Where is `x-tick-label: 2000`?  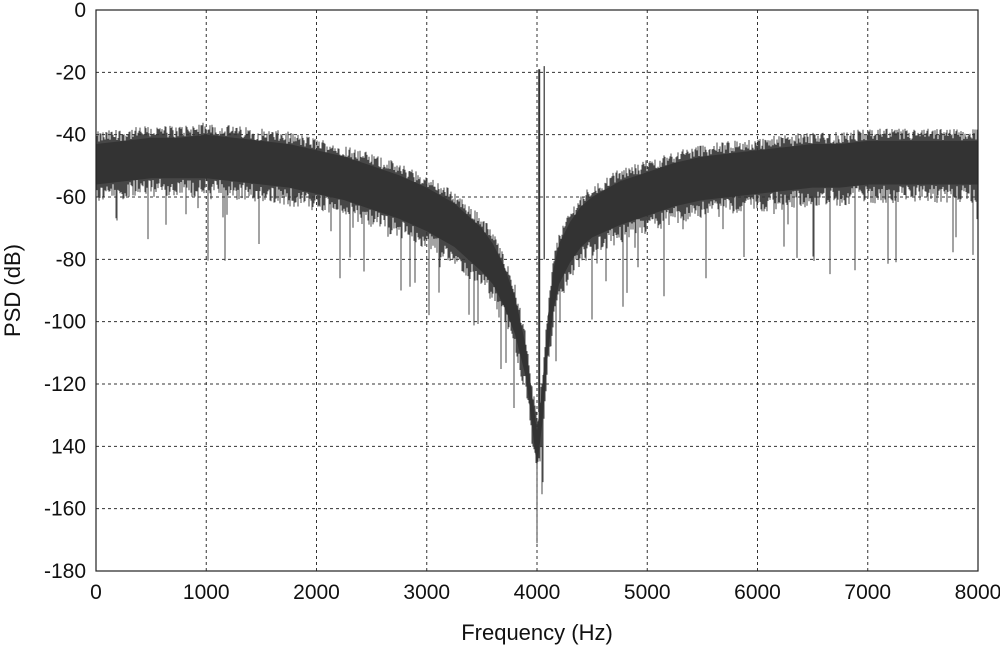 x-tick-label: 2000 is located at coordinates (316, 592).